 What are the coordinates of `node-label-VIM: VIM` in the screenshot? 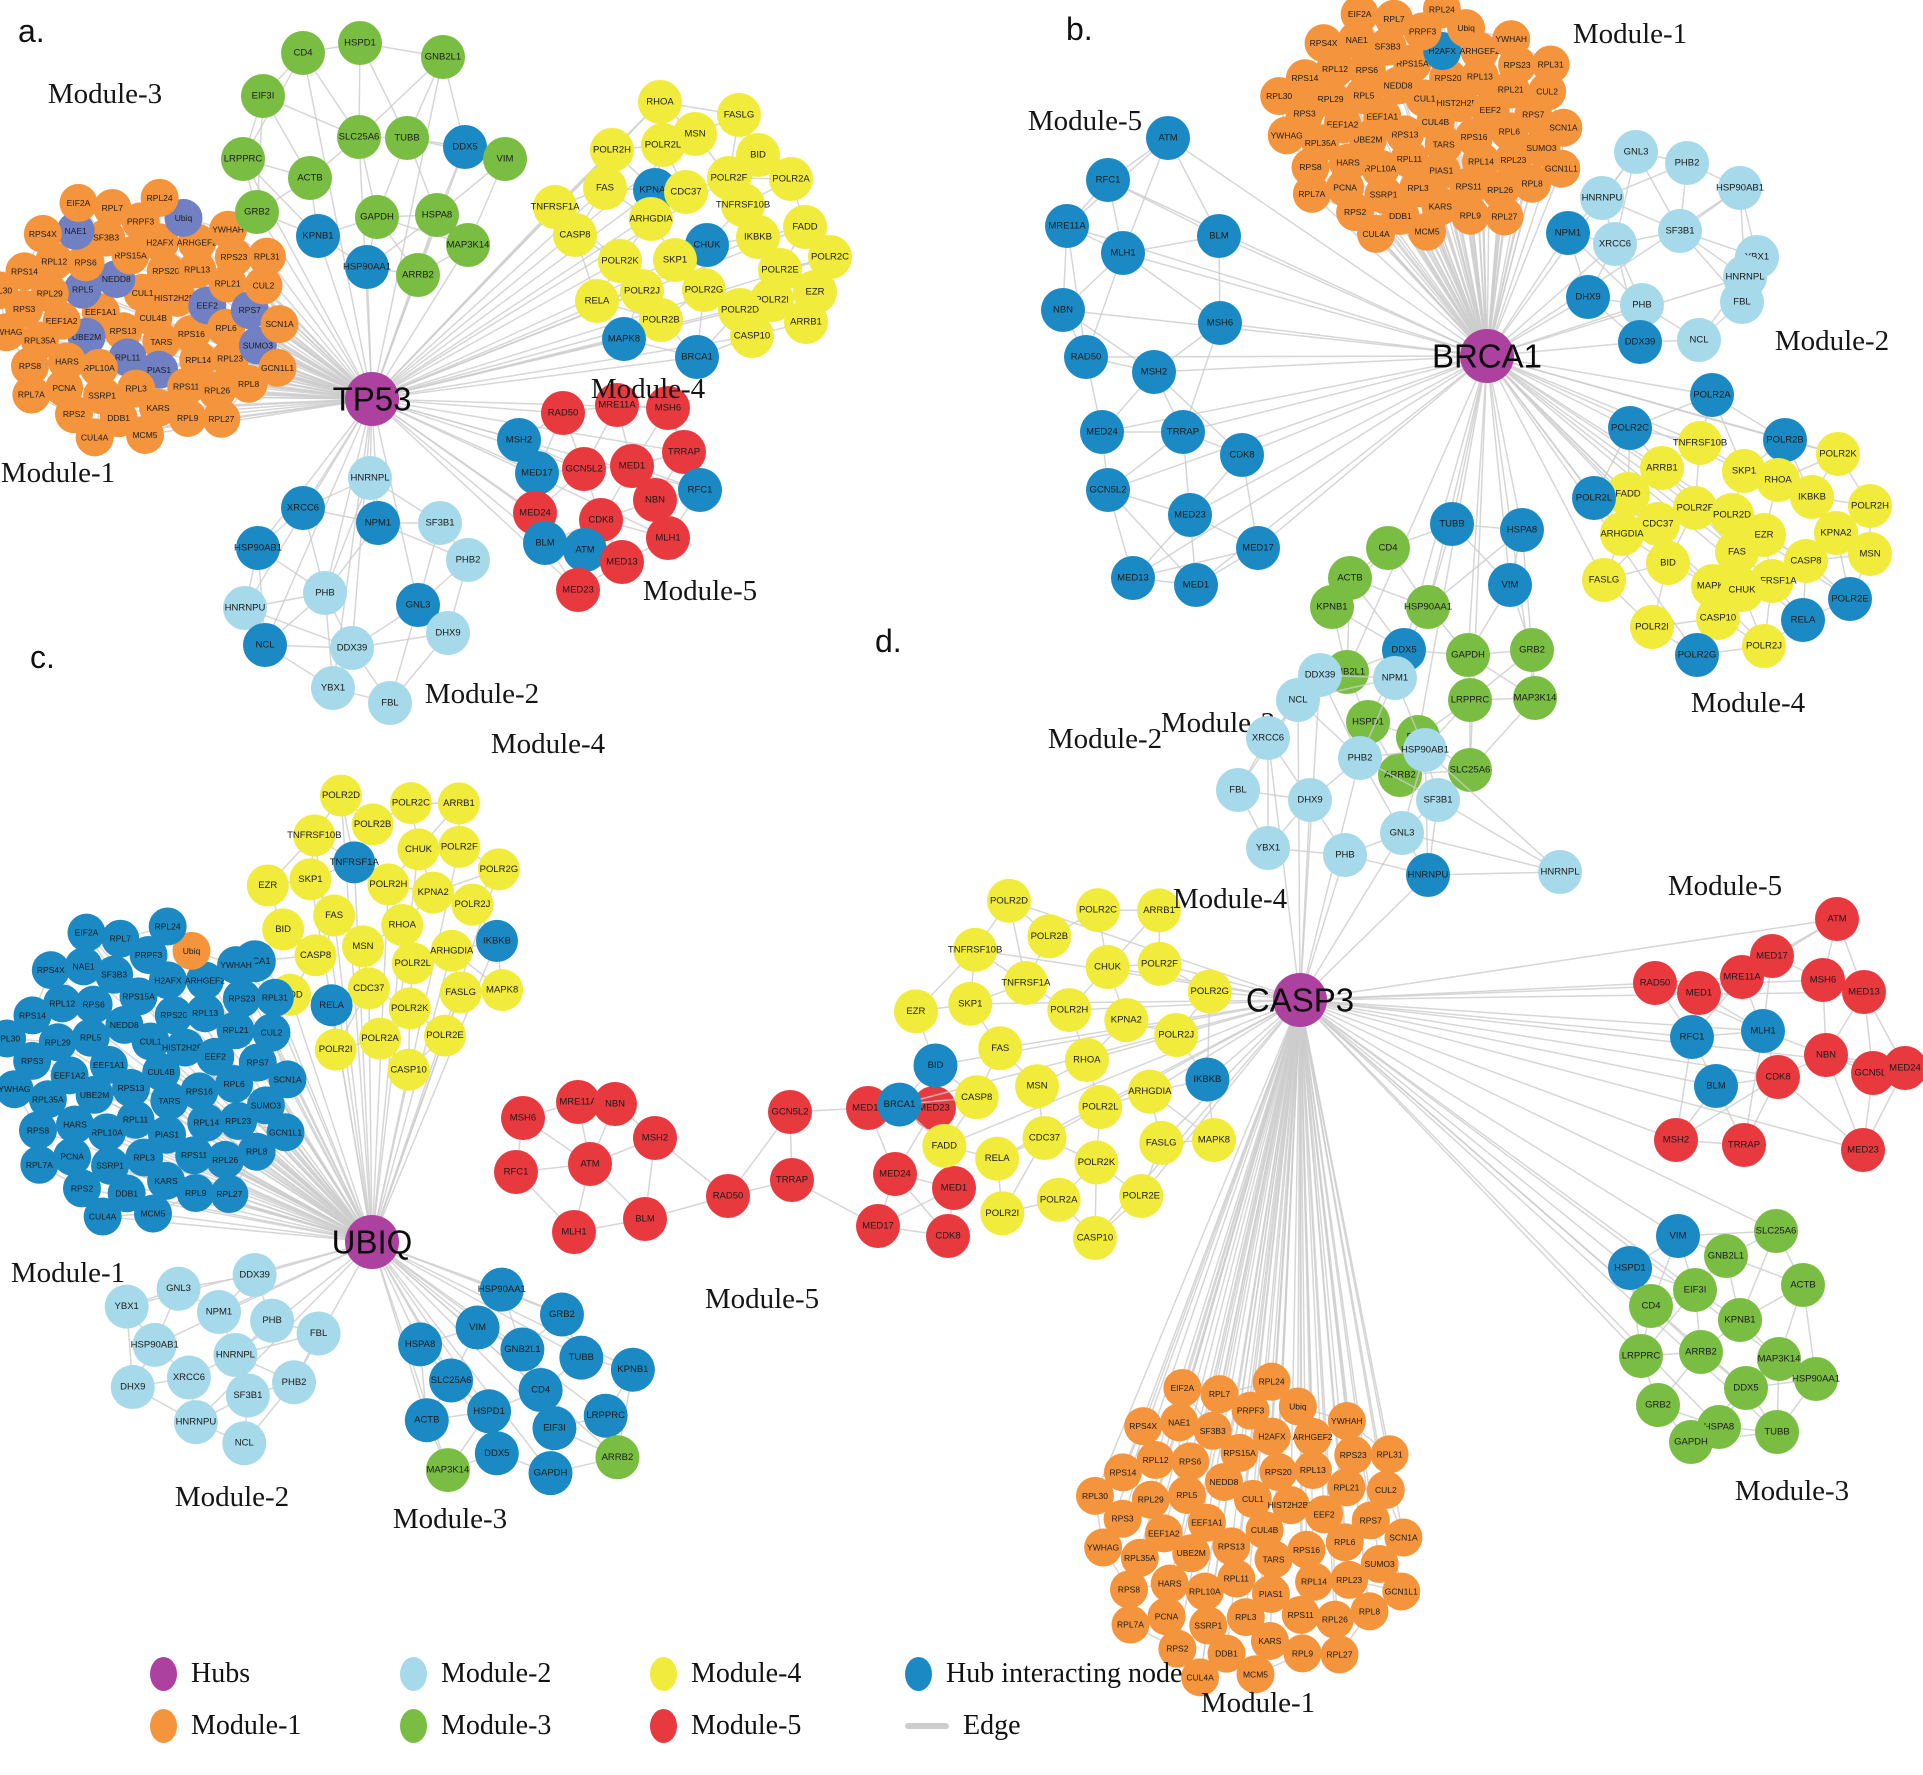 It's located at (477, 1327).